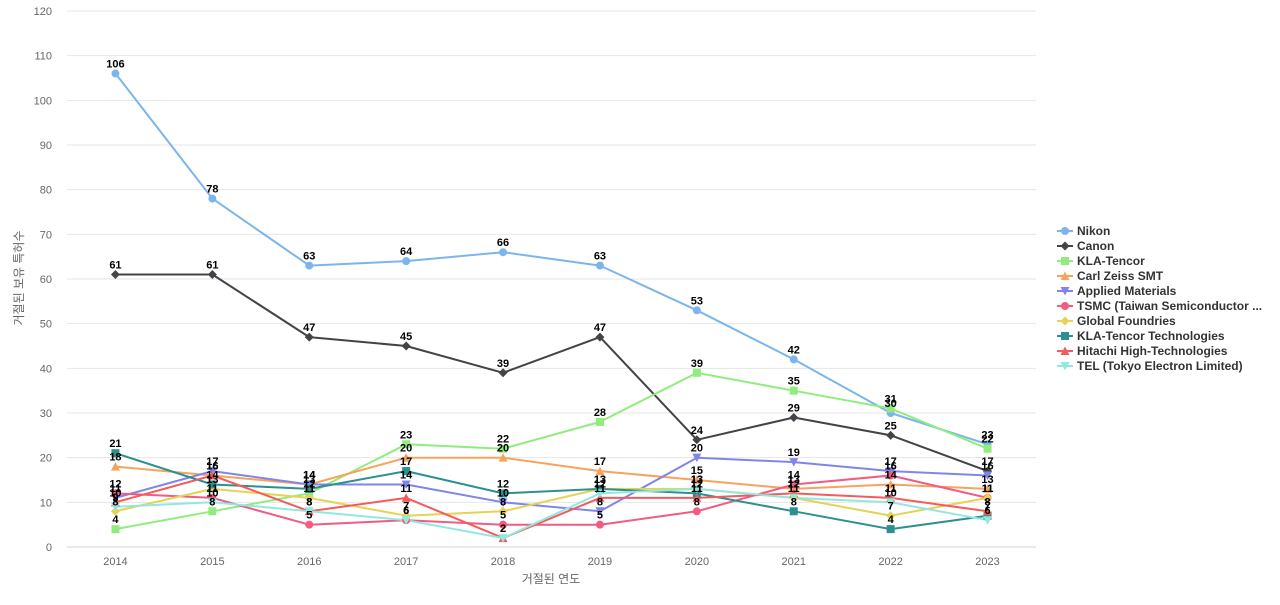 This screenshot has width=1280, height=605. I want to click on x-axis: 2014 2015 2016 2017 2018 2019 2020 2021 2022 2023, so click(551, 557).